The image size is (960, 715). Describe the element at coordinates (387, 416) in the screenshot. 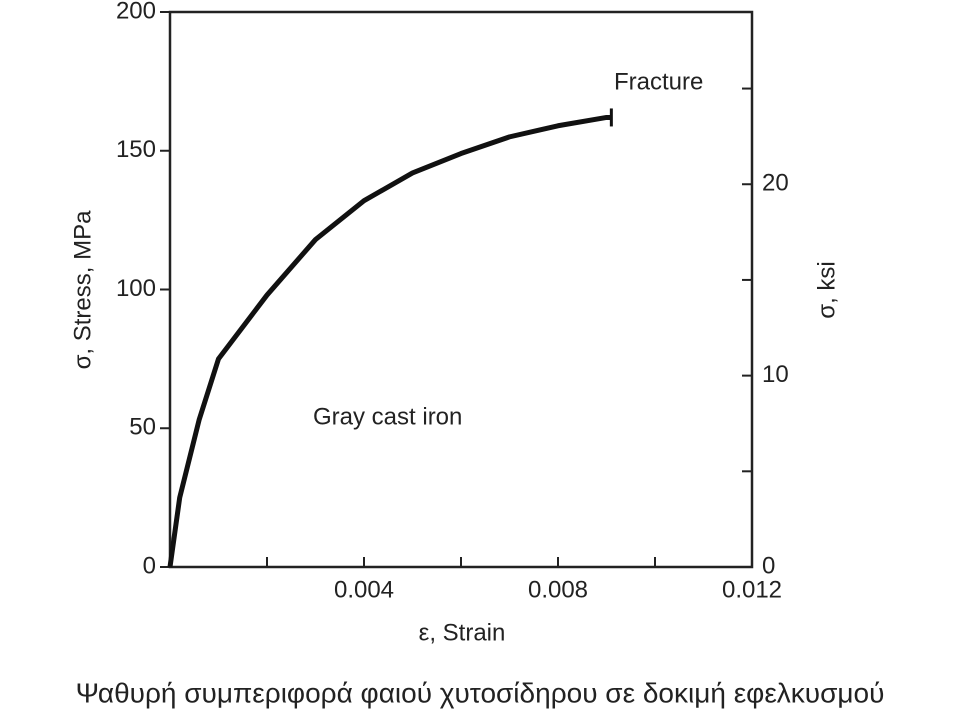

I see `annotation: Gray cast iron` at that location.